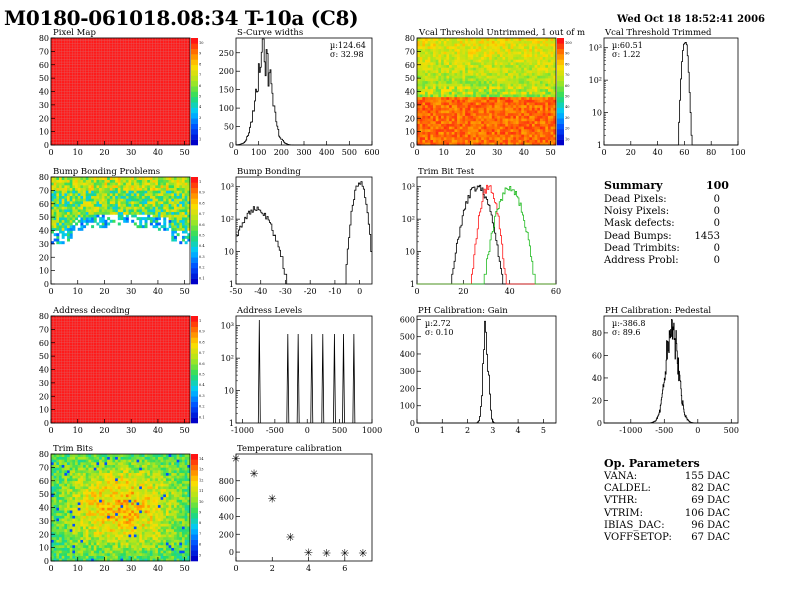 This screenshot has height=612, width=792. I want to click on color-scale-label: 9, so click(200, 54).